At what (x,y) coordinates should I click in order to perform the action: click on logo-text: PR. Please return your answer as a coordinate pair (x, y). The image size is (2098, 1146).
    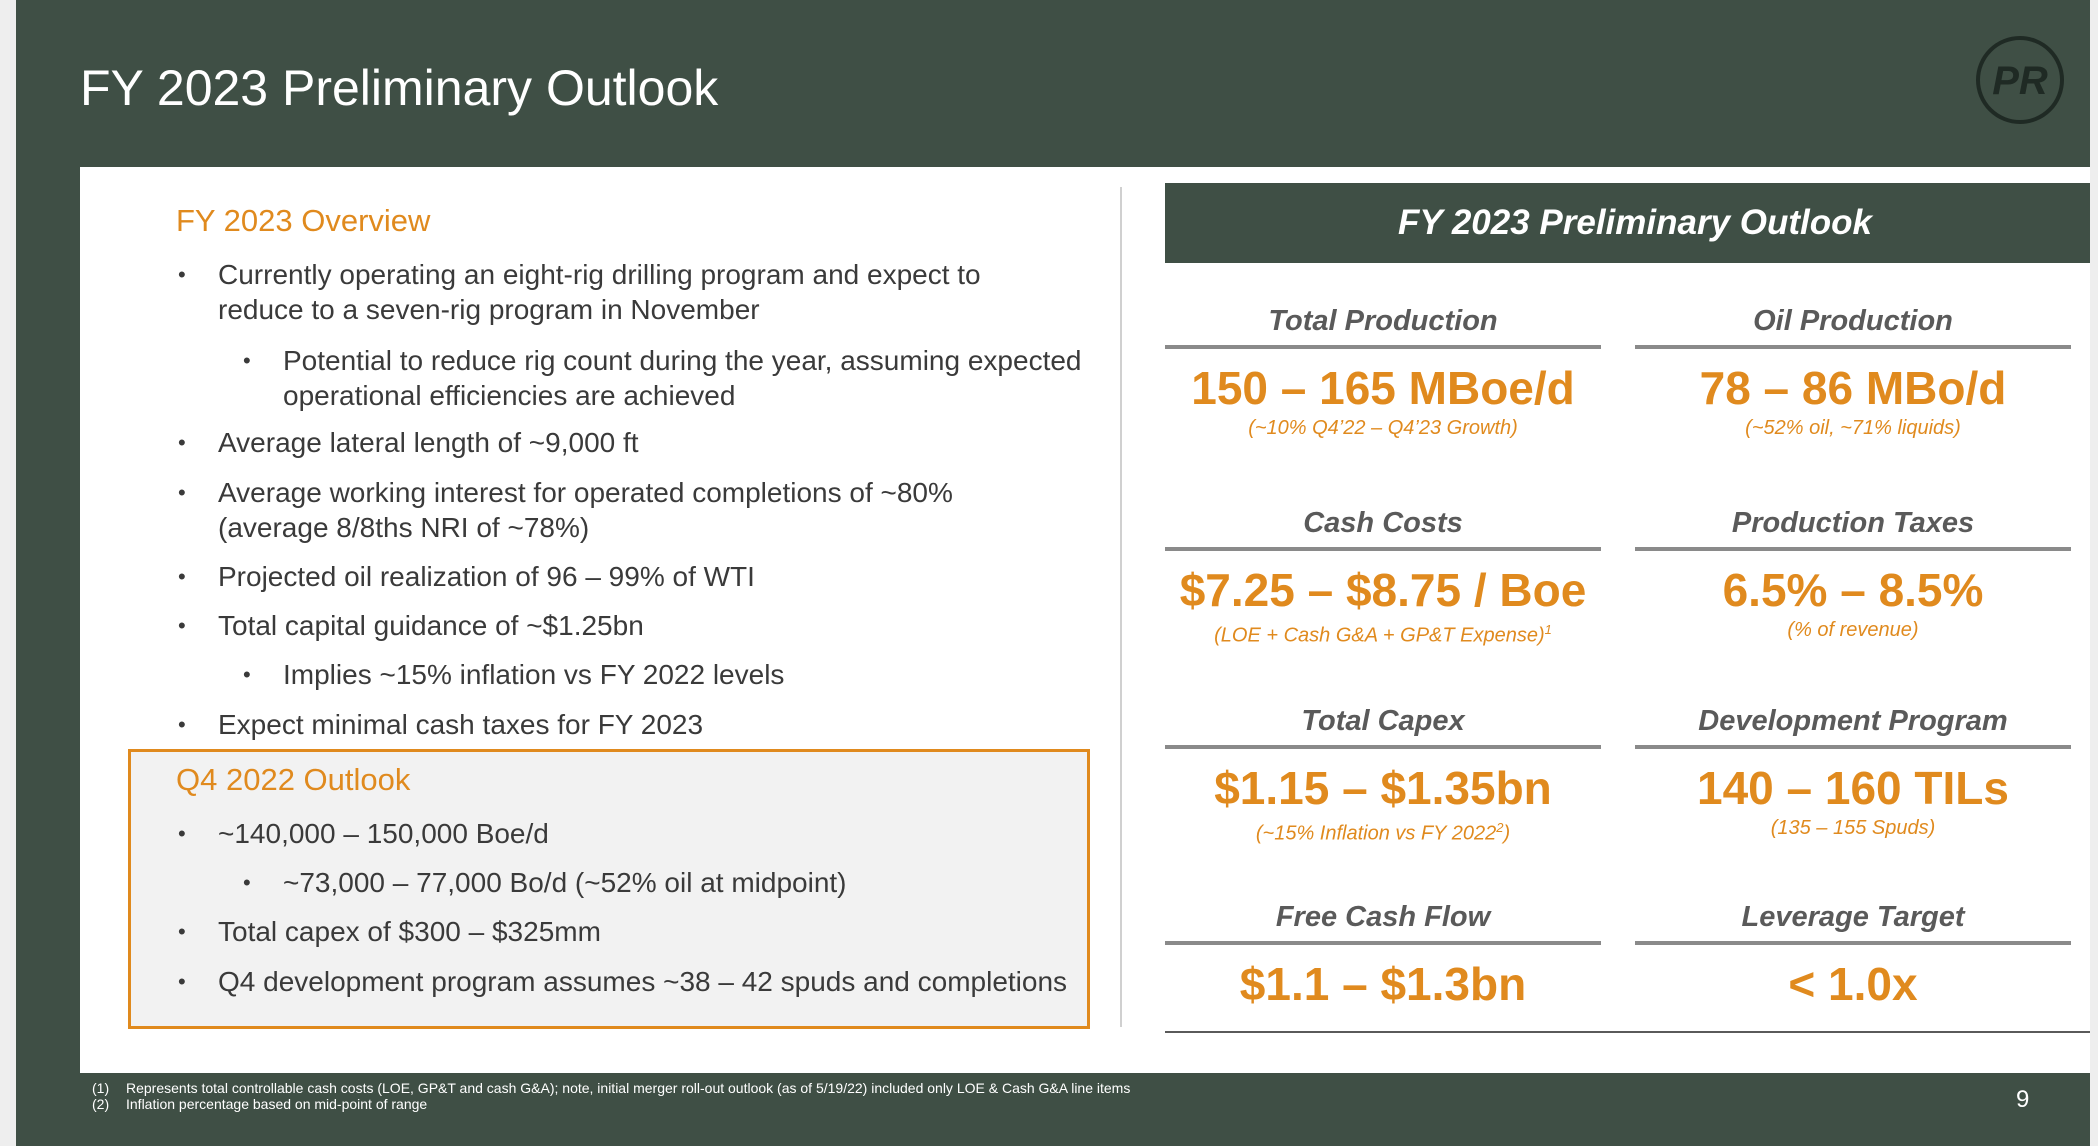
    Looking at the image, I should click on (2020, 81).